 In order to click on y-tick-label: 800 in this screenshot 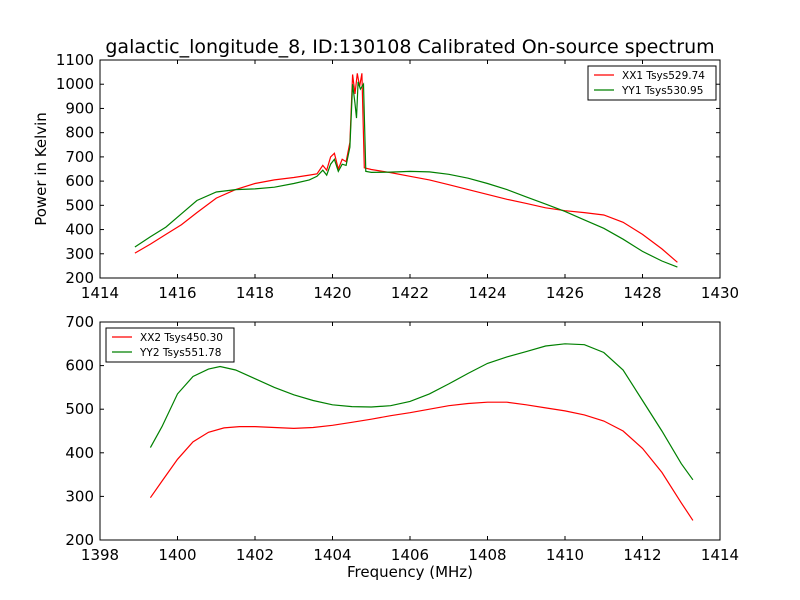, I will do `click(79, 133)`.